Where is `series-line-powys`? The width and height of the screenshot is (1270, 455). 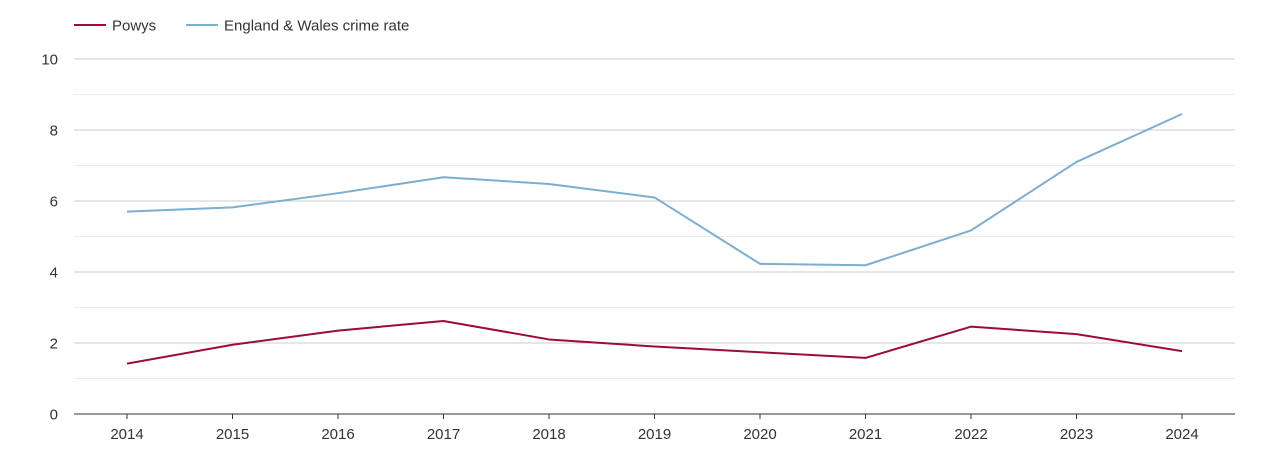
series-line-powys is located at coordinates (654, 342).